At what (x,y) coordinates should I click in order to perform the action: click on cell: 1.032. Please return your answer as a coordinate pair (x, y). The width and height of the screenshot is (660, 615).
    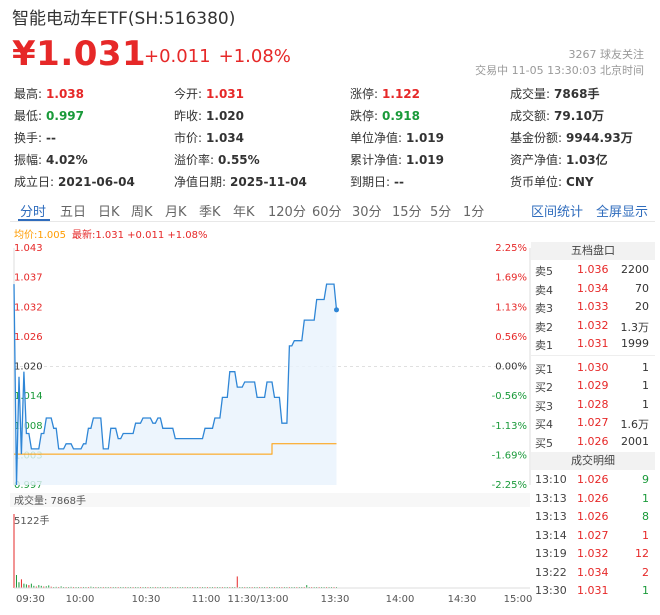
    Looking at the image, I should click on (593, 325).